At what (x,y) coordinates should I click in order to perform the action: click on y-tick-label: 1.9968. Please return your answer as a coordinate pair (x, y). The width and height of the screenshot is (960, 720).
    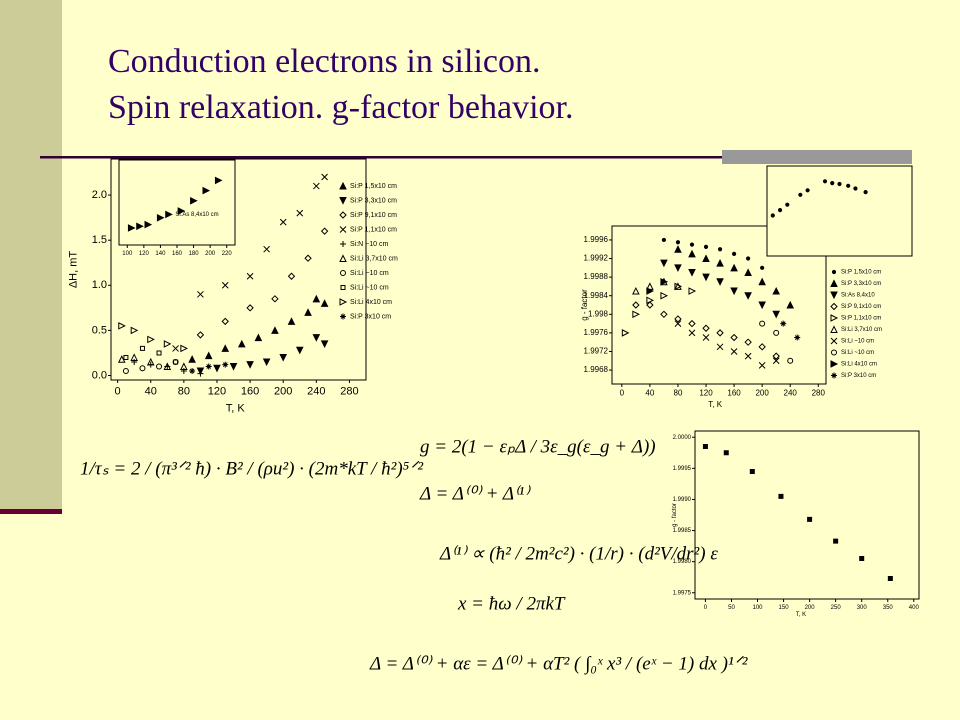
    Looking at the image, I should click on (596, 369).